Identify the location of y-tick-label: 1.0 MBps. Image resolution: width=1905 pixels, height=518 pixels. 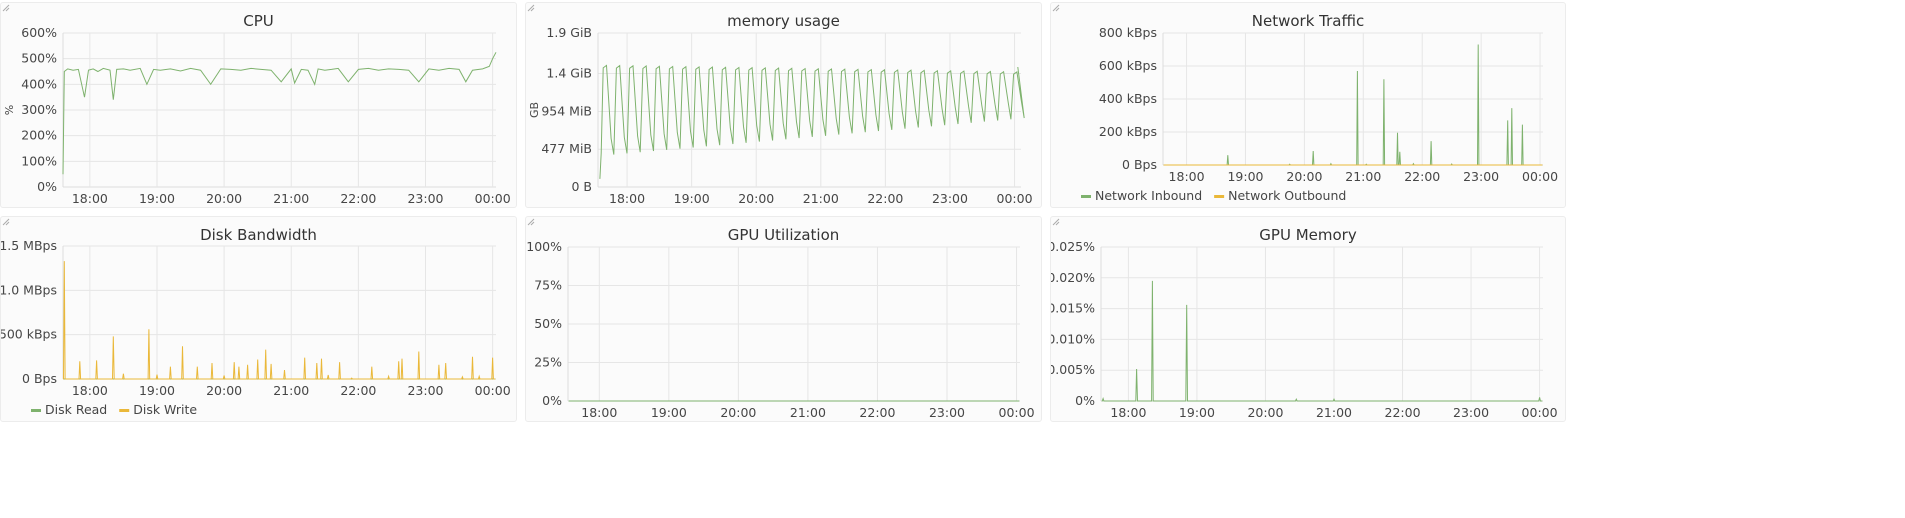
(29, 289).